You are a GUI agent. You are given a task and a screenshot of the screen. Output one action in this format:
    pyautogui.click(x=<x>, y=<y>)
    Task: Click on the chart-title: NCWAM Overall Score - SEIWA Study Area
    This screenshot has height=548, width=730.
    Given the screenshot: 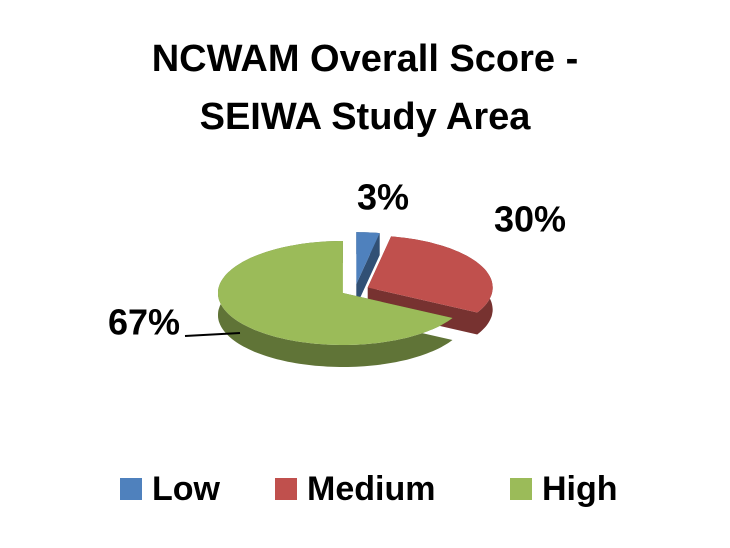 What is the action you would take?
    pyautogui.click(x=365, y=88)
    